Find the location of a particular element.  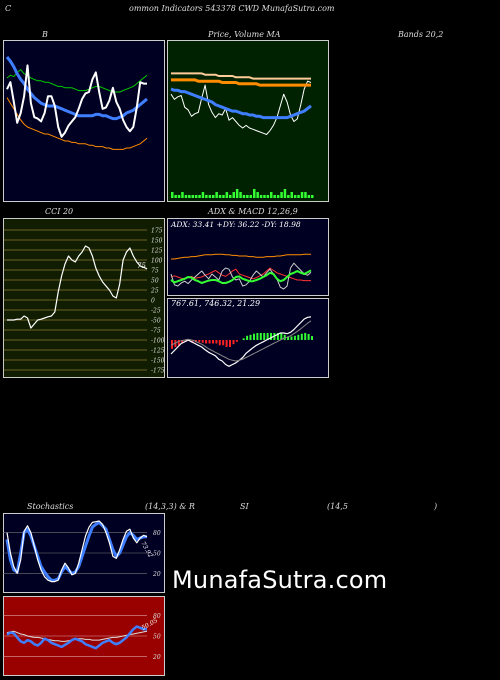

price-volume-chart is located at coordinates (248, 121).